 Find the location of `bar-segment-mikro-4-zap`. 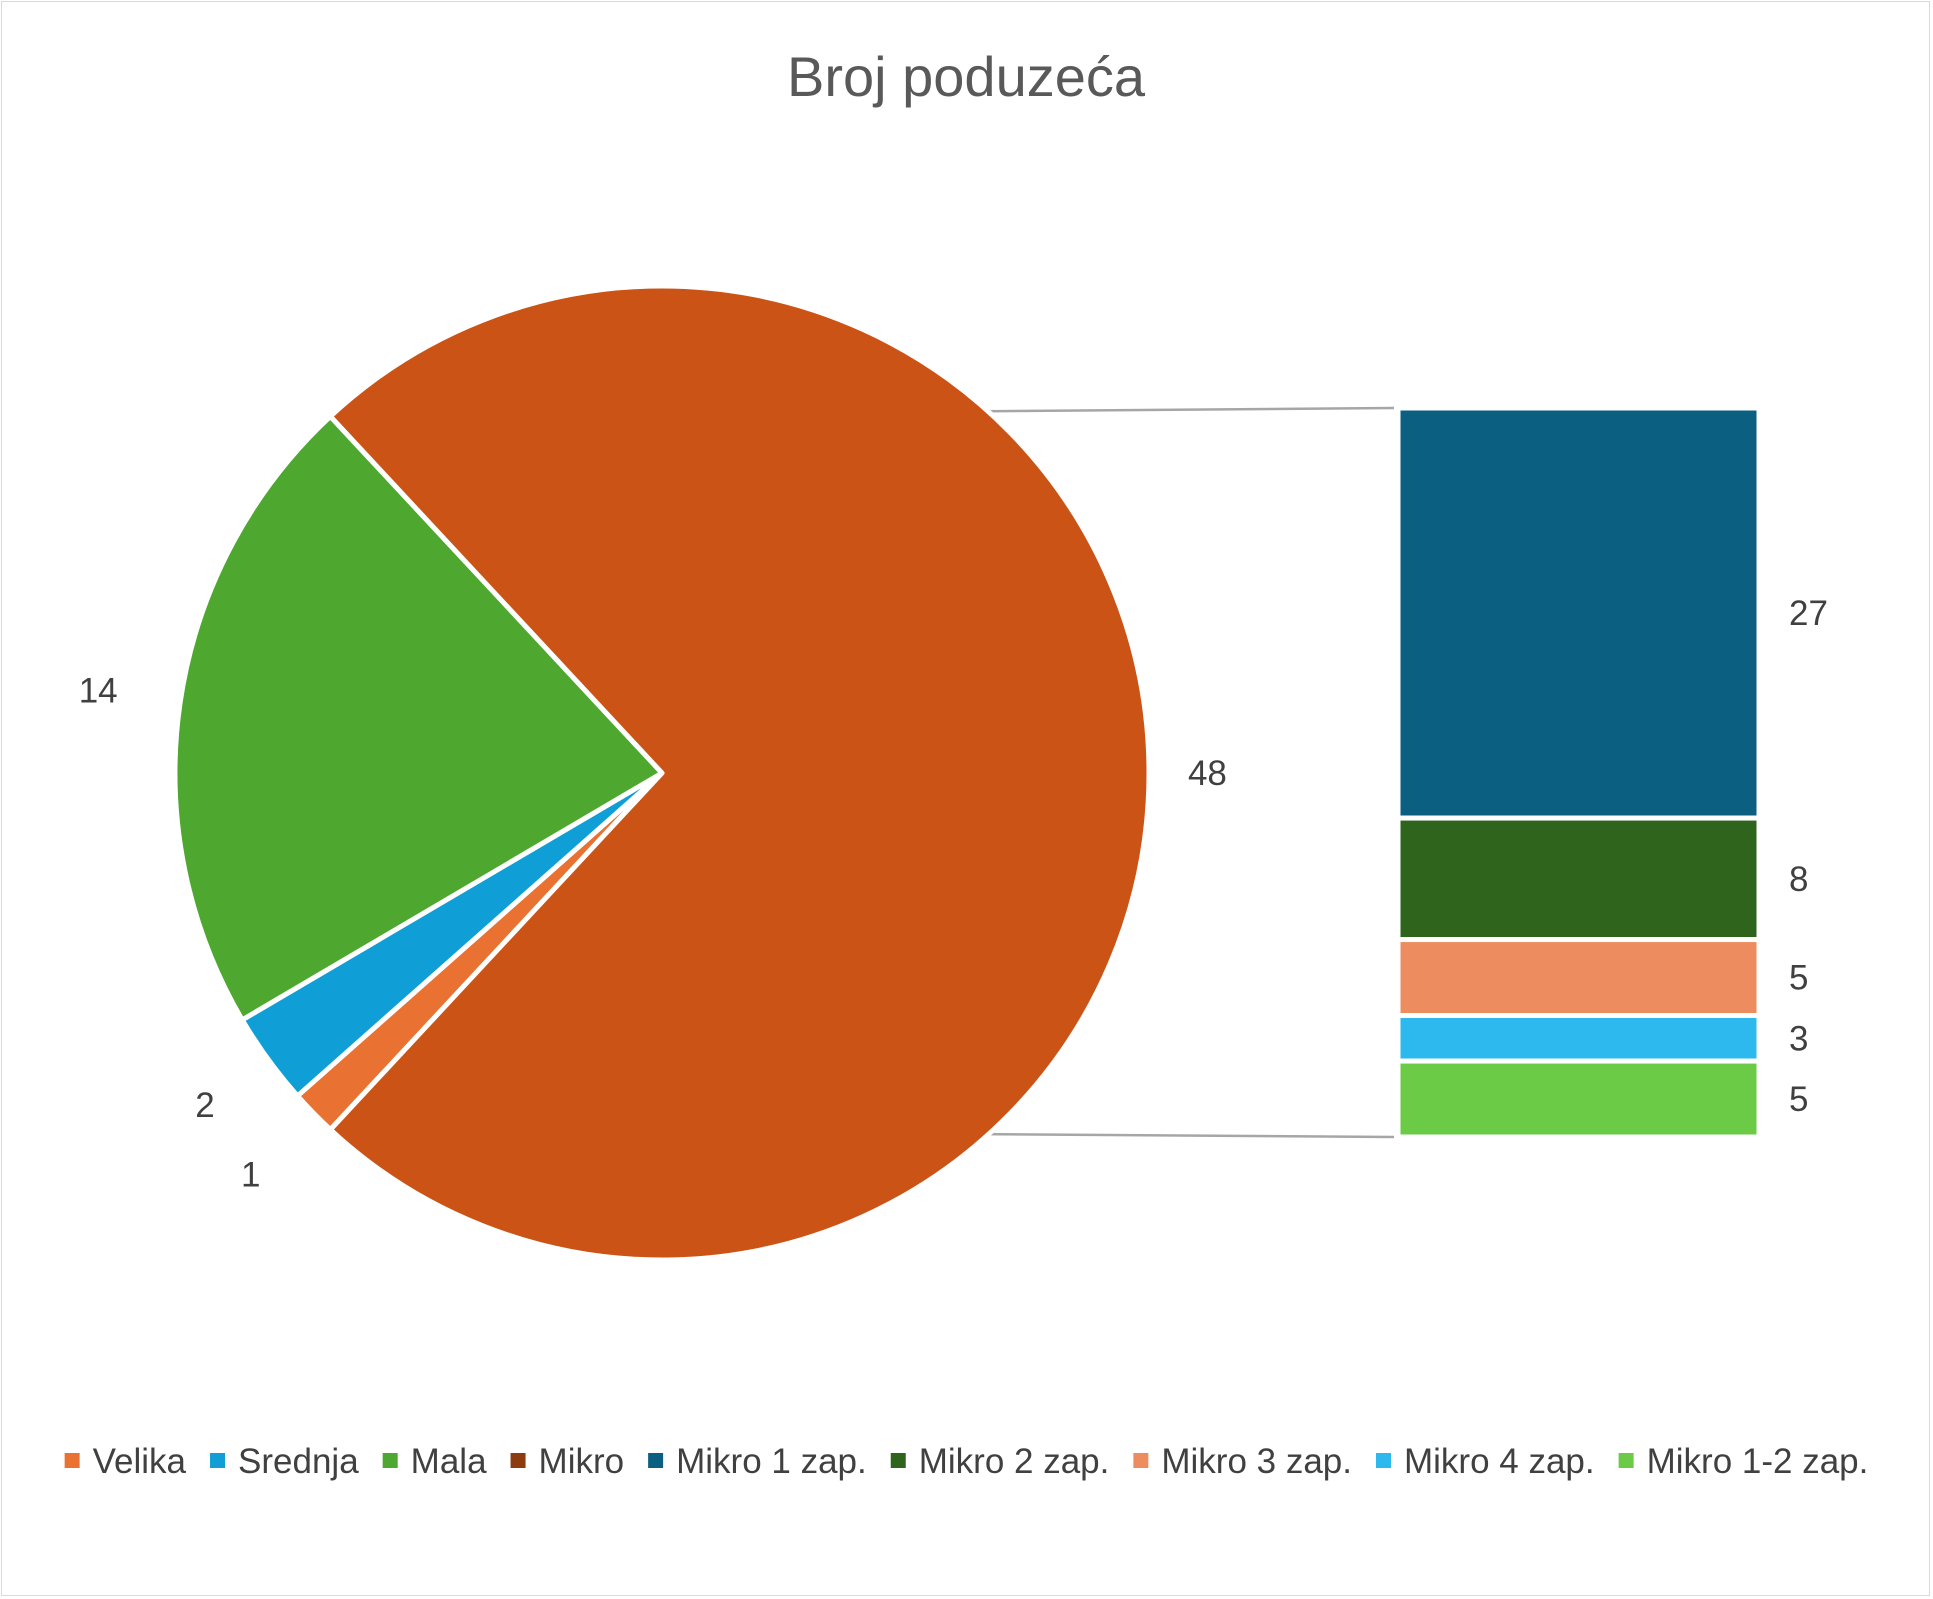

bar-segment-mikro-4-zap is located at coordinates (1578, 1038).